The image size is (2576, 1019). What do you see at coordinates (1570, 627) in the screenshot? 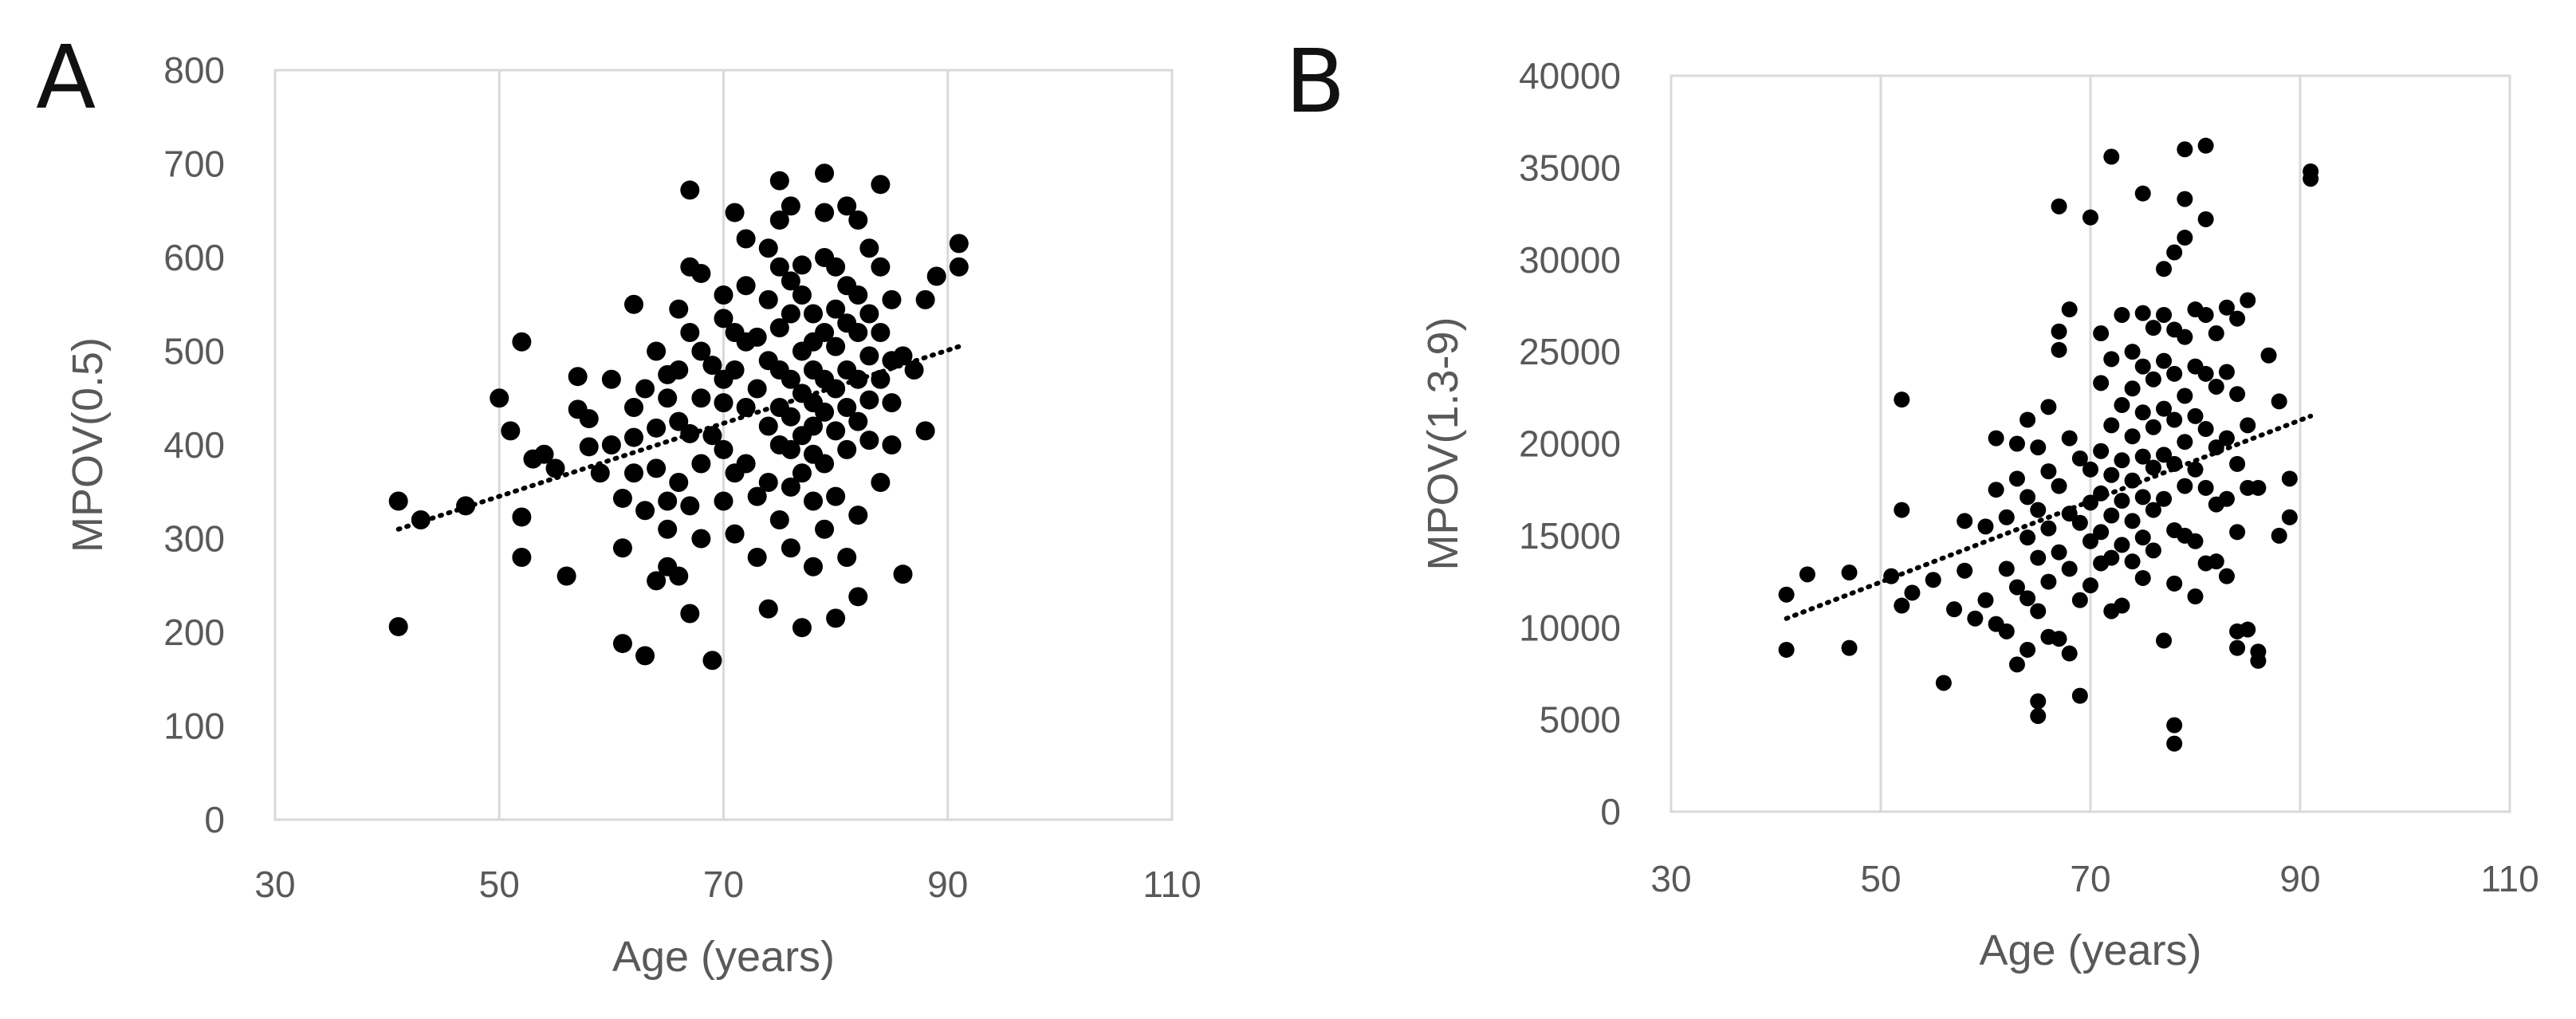
I see `y-tick-label: 10000` at bounding box center [1570, 627].